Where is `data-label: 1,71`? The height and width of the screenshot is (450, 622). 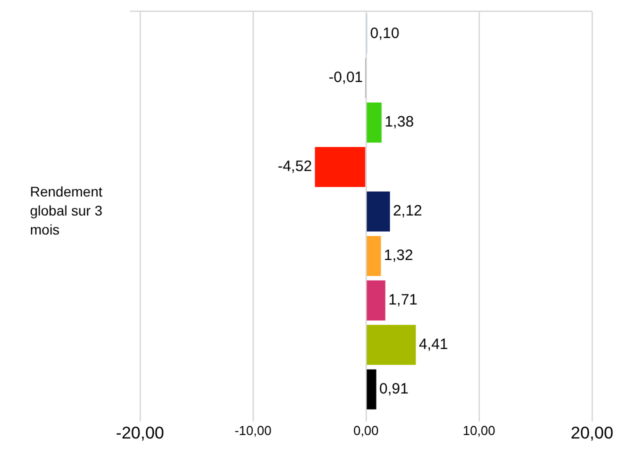 data-label: 1,71 is located at coordinates (403, 300).